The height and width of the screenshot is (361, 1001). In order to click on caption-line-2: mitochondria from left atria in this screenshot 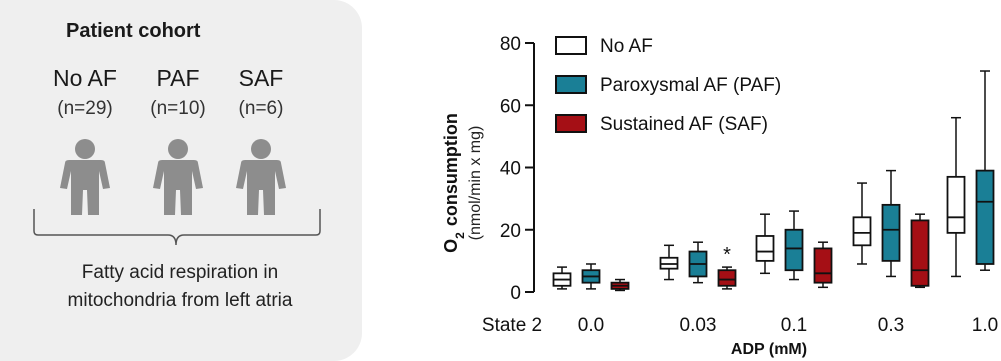, I will do `click(180, 300)`.